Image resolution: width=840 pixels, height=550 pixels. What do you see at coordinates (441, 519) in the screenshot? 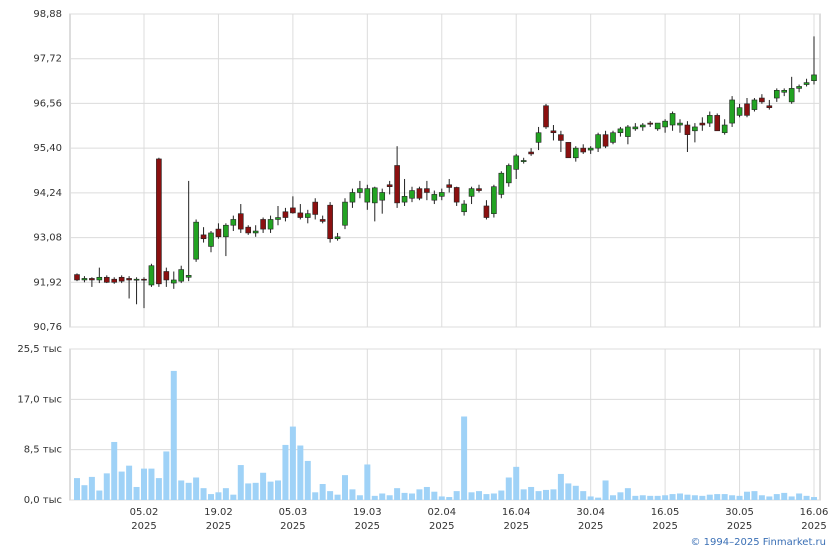
I see `x-tick-label: 02.04 2025` at bounding box center [441, 519].